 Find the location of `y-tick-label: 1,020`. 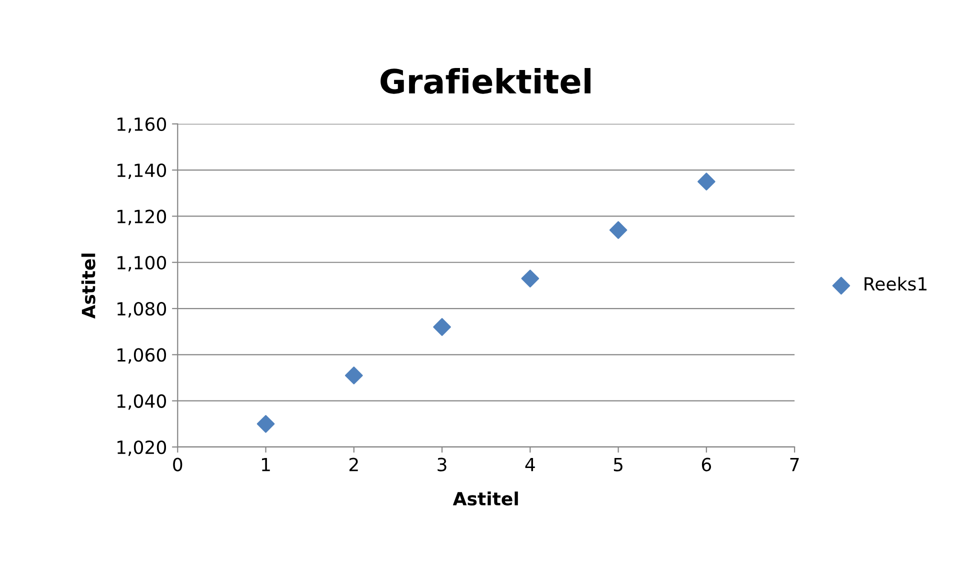

y-tick-label: 1,020 is located at coordinates (142, 448).